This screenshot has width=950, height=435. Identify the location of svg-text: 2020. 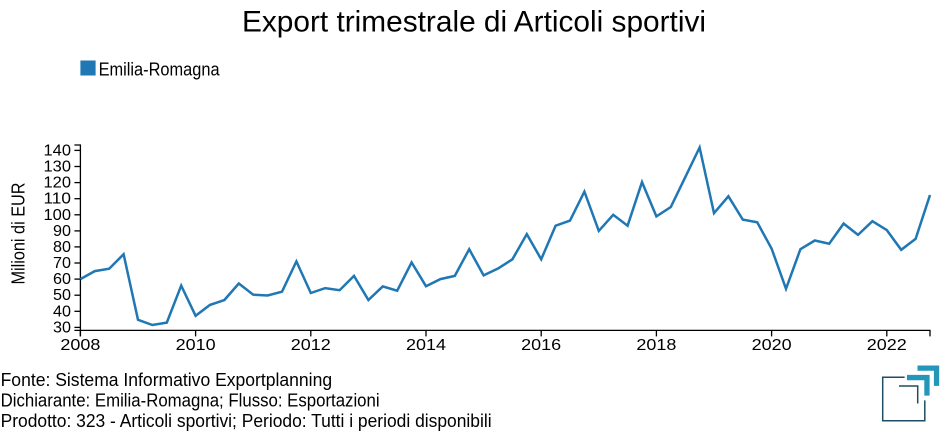
(772, 345).